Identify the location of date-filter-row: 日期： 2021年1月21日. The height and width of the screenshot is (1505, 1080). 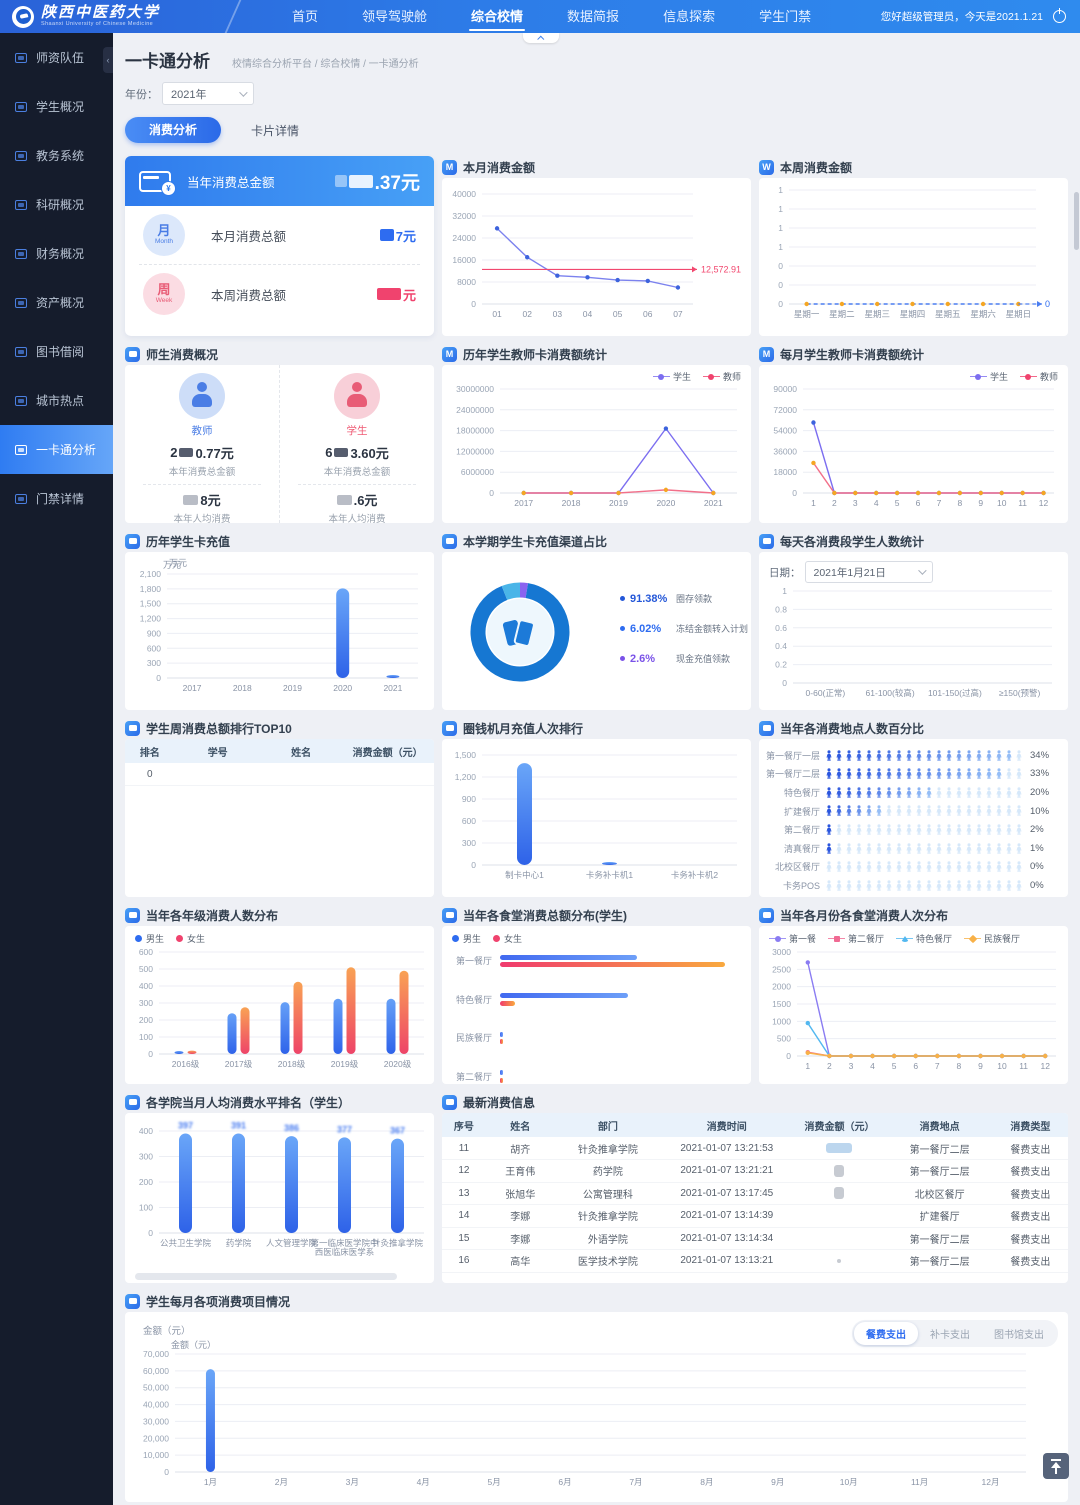
(913, 567).